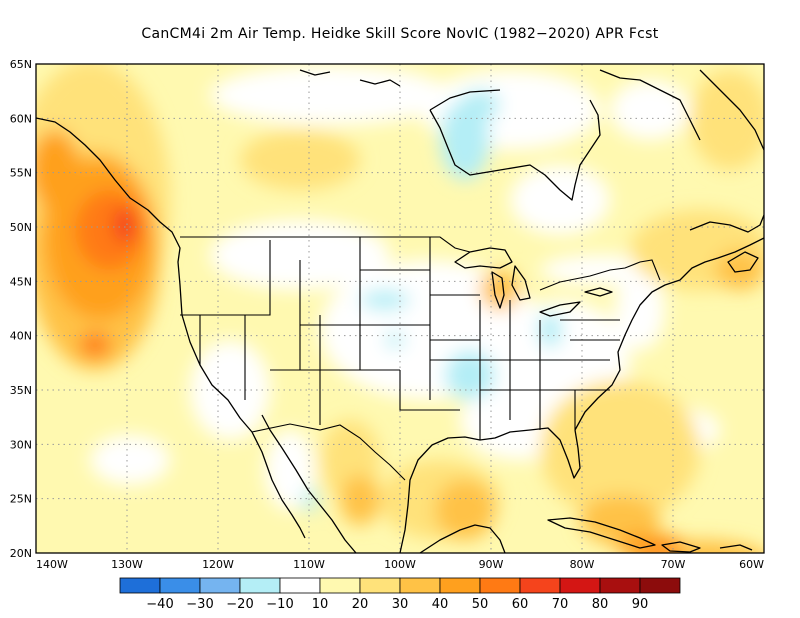  What do you see at coordinates (520, 604) in the screenshot?
I see `colorbar-label: 60` at bounding box center [520, 604].